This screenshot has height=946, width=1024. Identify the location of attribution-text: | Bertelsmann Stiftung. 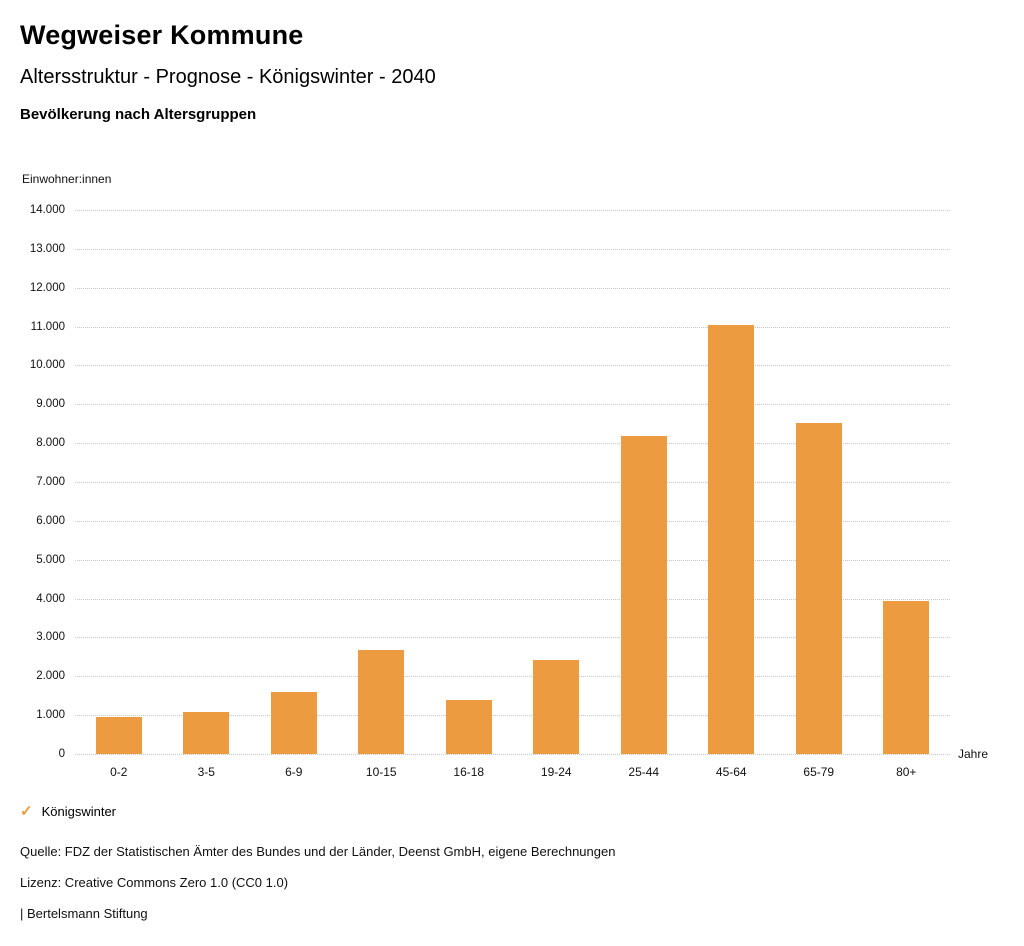
(84, 913).